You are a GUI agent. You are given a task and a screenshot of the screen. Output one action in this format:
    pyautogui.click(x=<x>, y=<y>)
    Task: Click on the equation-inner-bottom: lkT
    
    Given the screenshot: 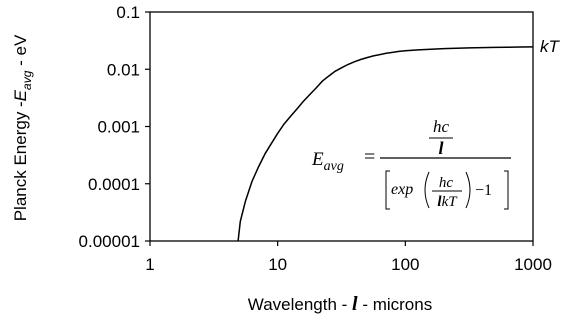 What is the action you would take?
    pyautogui.click(x=447, y=202)
    